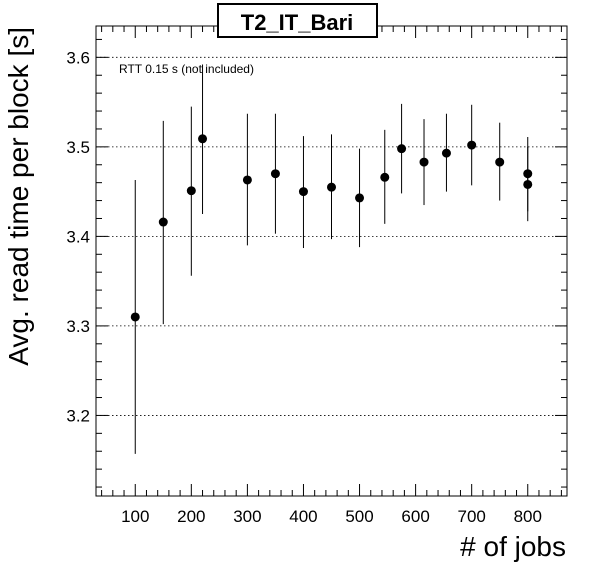  I want to click on x-tick-label: 600, so click(415, 516).